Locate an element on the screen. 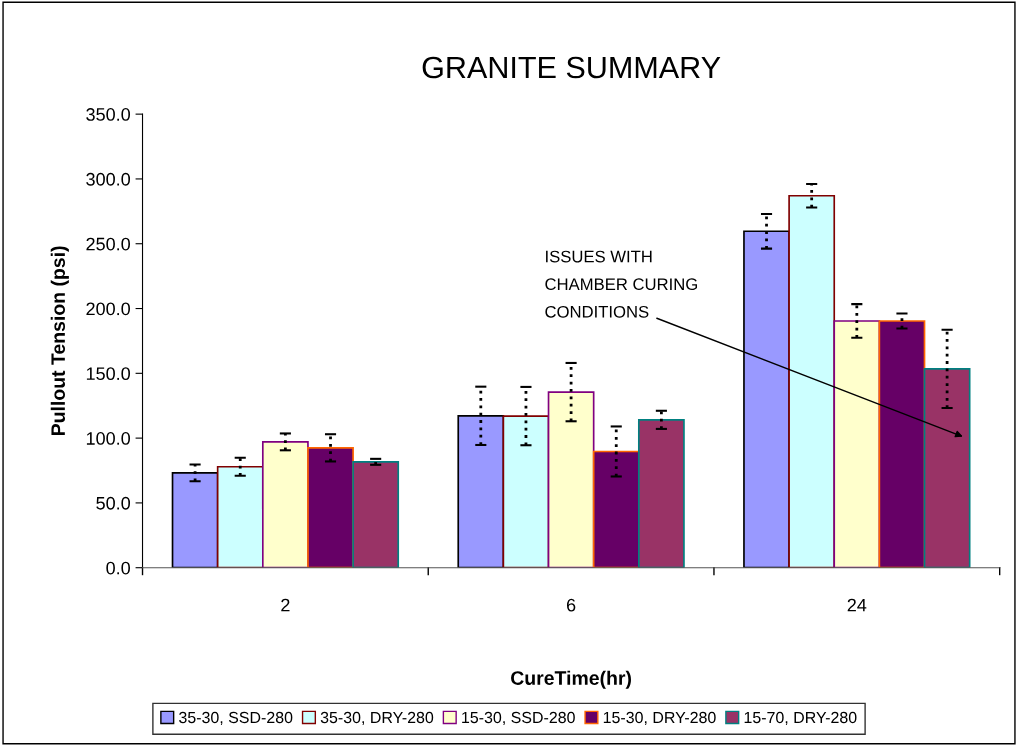 This screenshot has height=746, width=1018. y-tick-label: 200.0 is located at coordinates (108, 309).